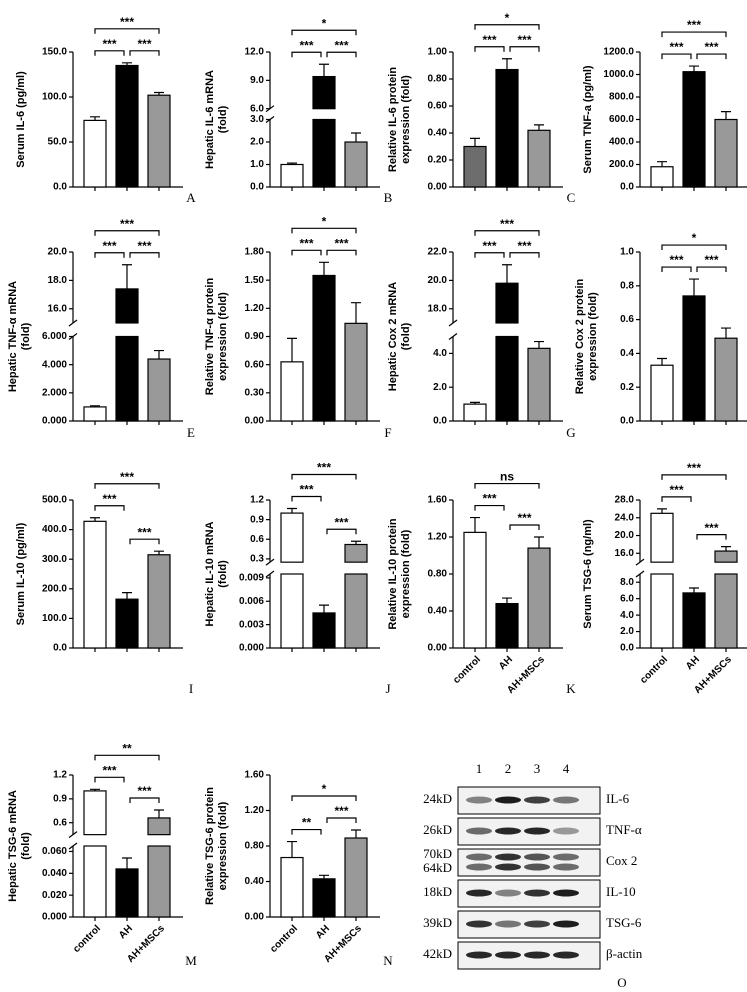 This screenshot has height=992, width=747. What do you see at coordinates (437, 798) in the screenshot?
I see `molecular-weight: 24kD` at bounding box center [437, 798].